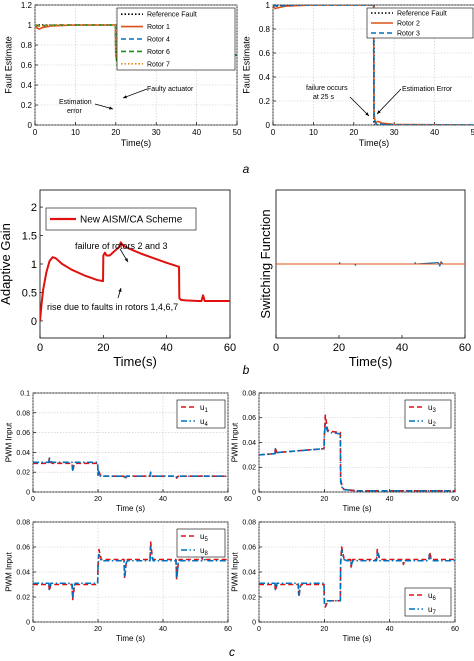  Describe the element at coordinates (434, 425) in the screenshot. I see `legend-label-sub: 2` at that location.